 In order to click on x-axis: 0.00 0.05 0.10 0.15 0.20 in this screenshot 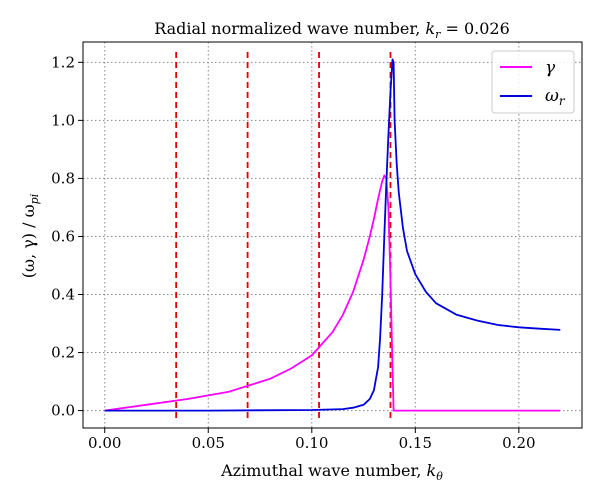, I will do `click(312, 440)`.